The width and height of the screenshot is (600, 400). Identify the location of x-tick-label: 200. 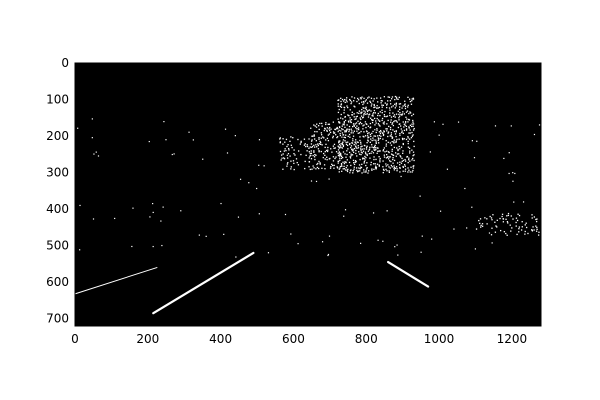
(147, 339).